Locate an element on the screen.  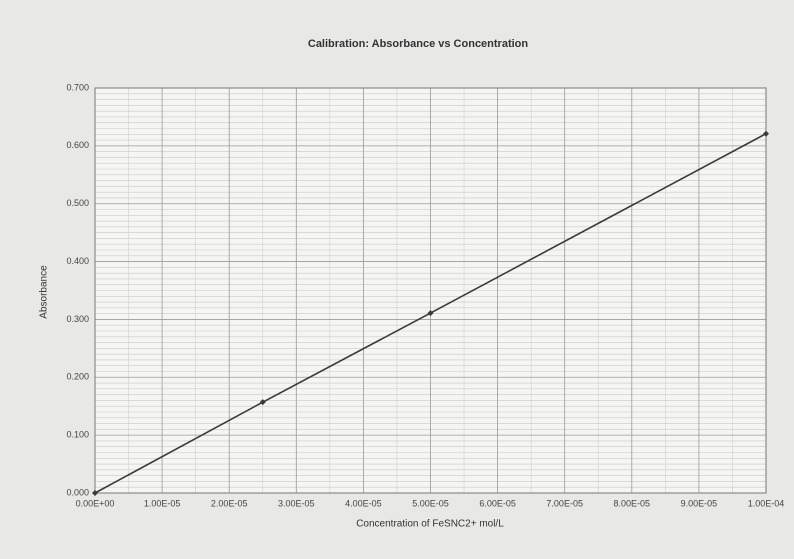
y-tick-label: 0.400 is located at coordinates (77, 261).